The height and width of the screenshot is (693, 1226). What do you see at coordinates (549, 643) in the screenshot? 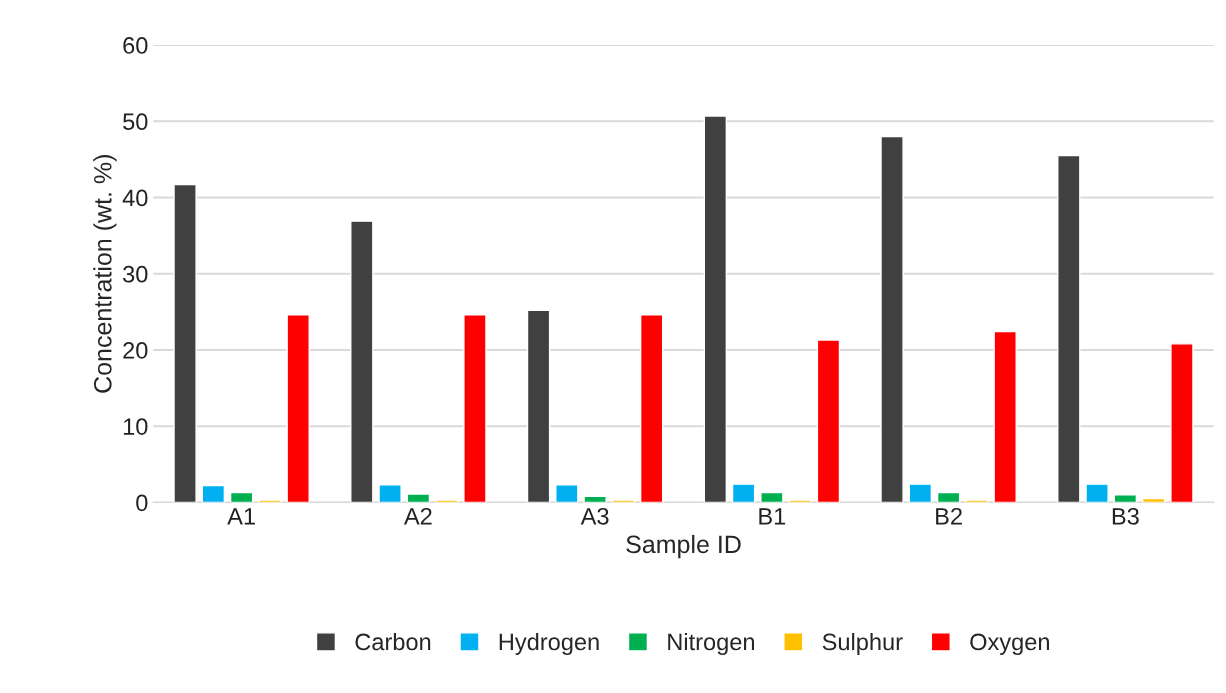
I see `legend-label: Hydrogen` at bounding box center [549, 643].